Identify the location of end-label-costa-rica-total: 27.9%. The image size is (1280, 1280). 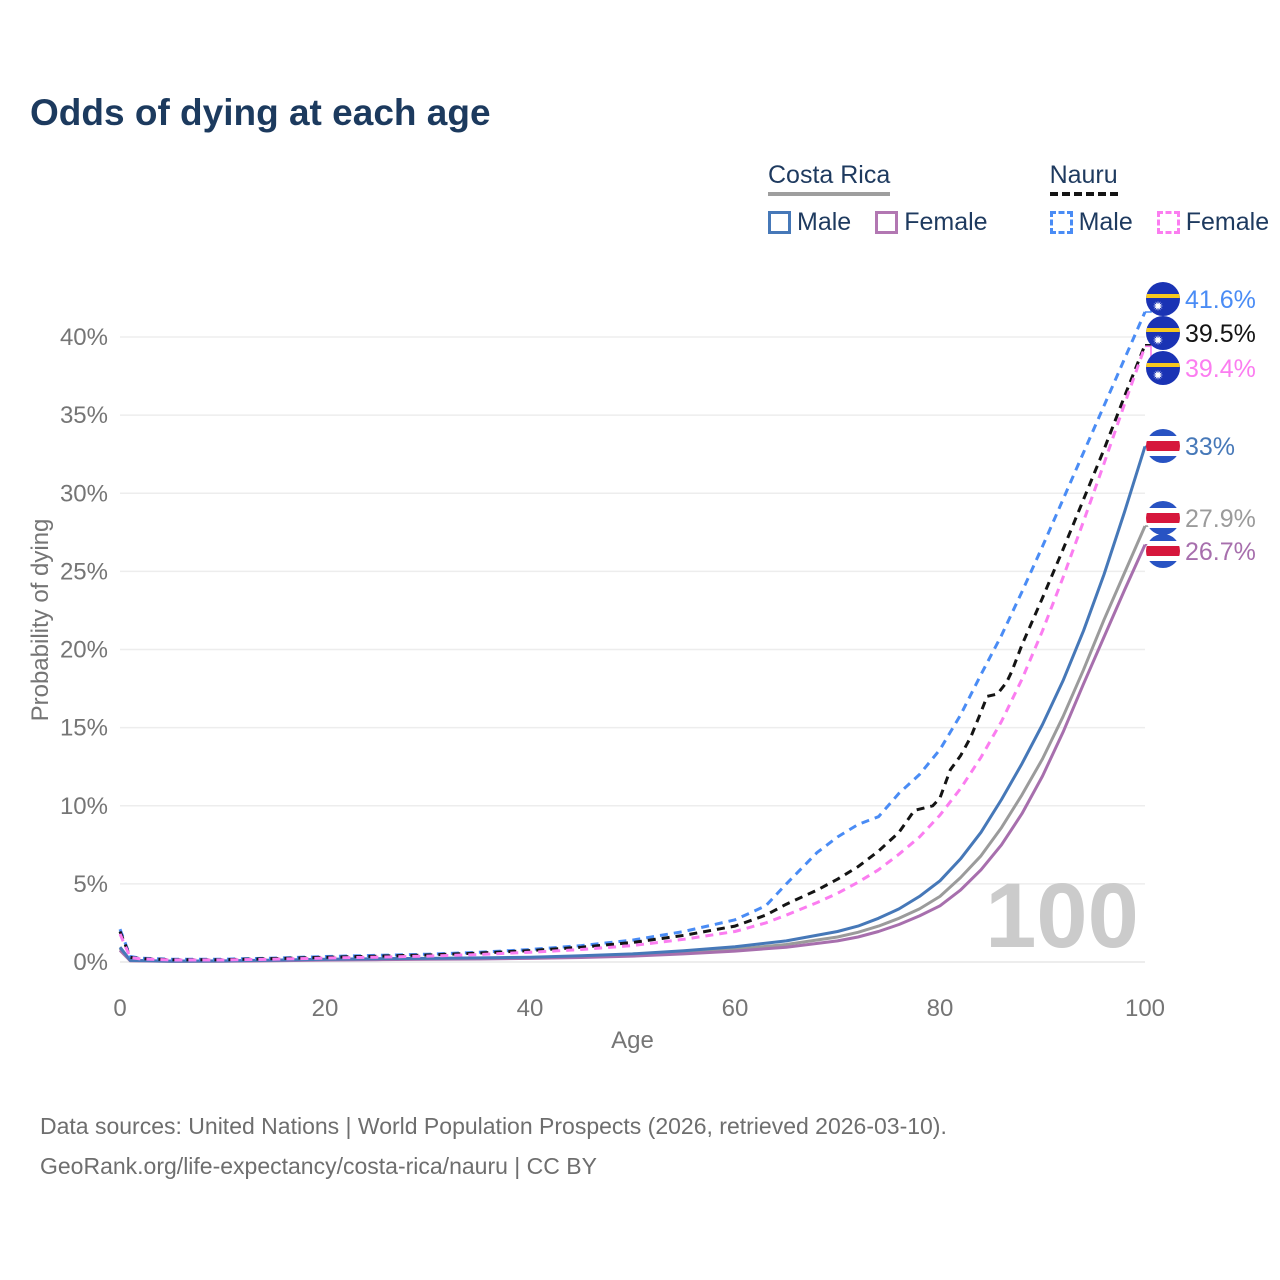
(1200, 518).